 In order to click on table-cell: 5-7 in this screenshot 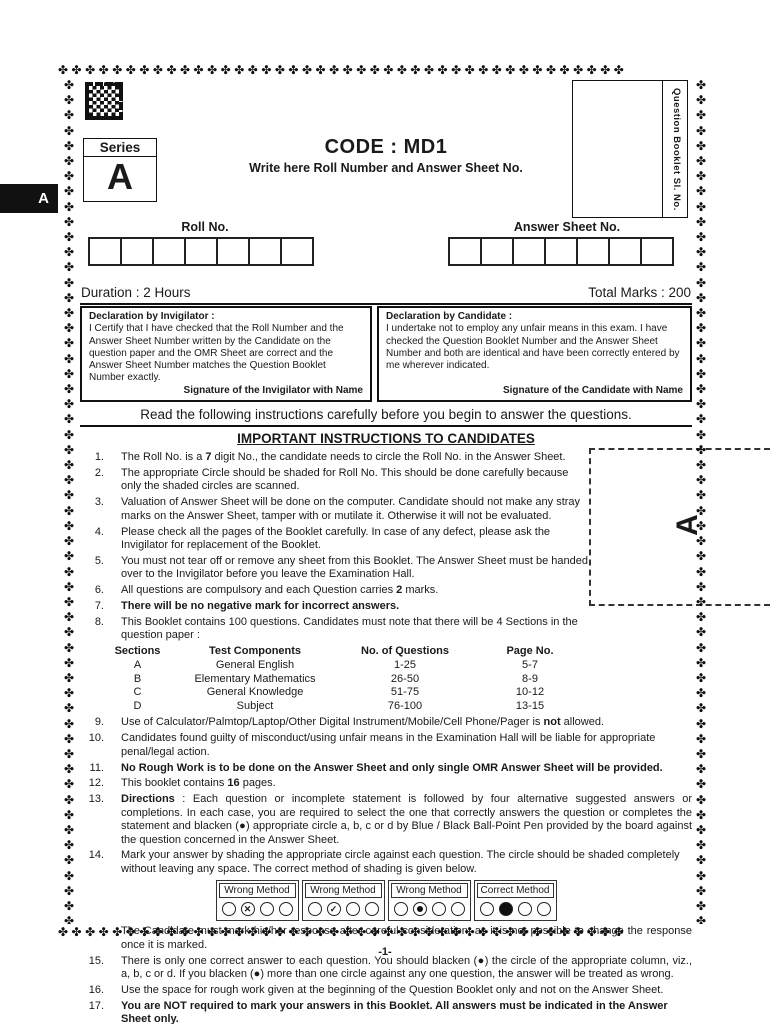, I will do `click(530, 664)`.